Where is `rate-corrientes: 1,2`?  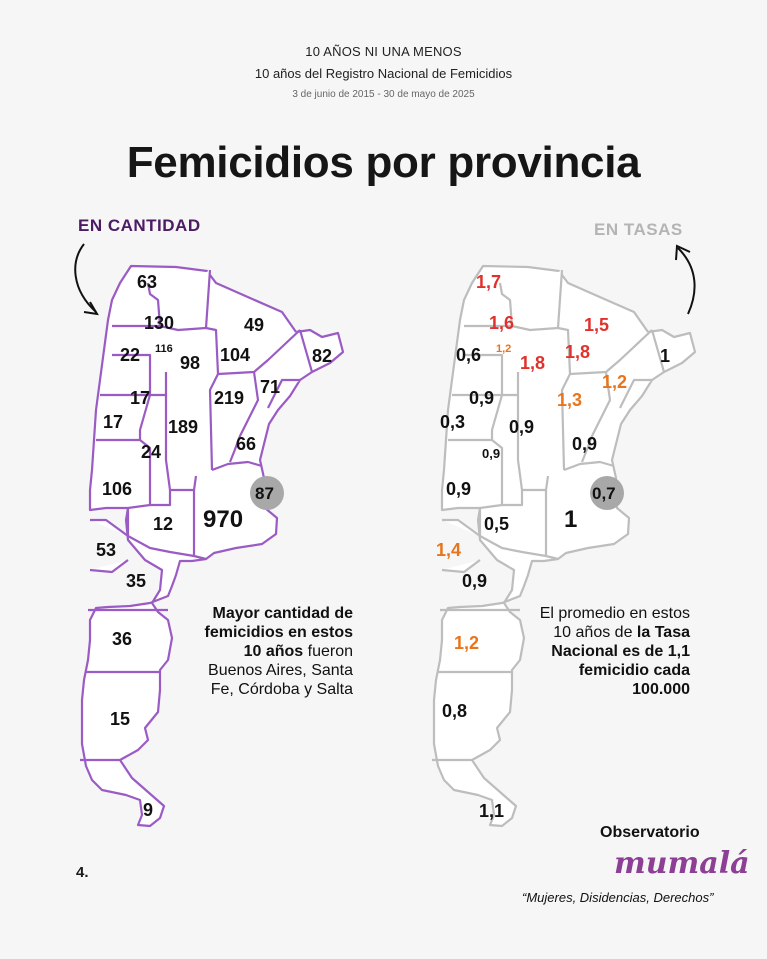 rate-corrientes: 1,2 is located at coordinates (614, 382).